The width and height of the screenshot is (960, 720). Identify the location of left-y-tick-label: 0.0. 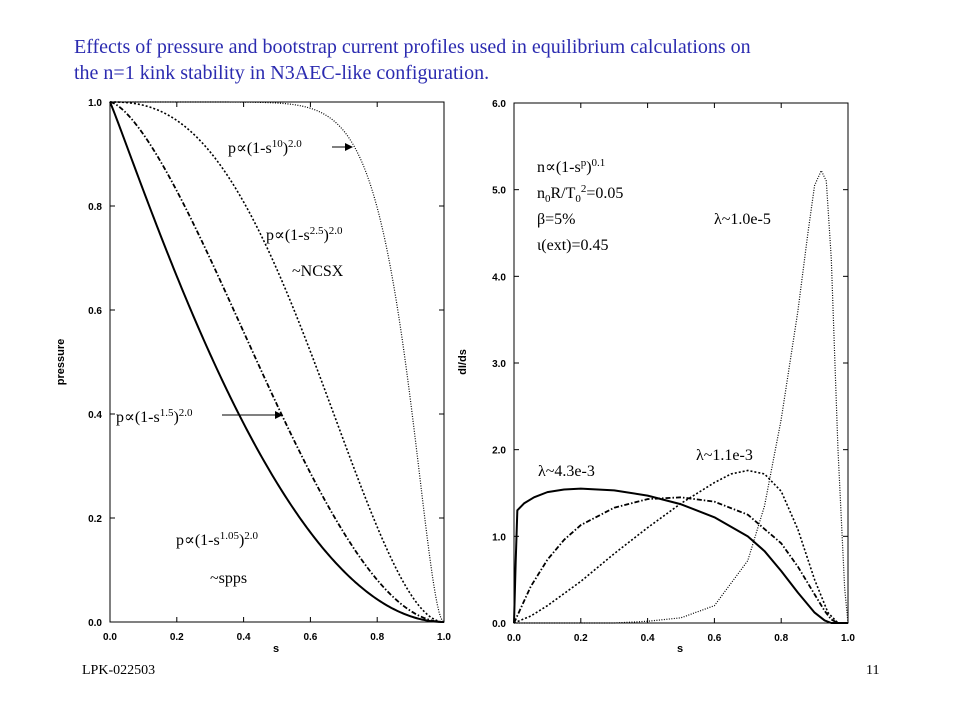
(95, 623).